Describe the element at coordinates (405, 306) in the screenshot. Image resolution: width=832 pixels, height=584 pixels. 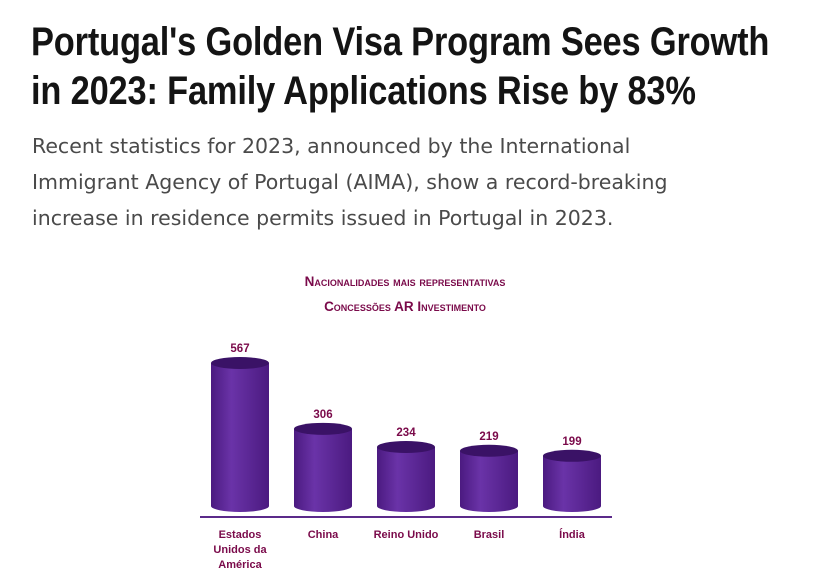
I see `chart-title-line-2: Concessões AR Investimento` at that location.